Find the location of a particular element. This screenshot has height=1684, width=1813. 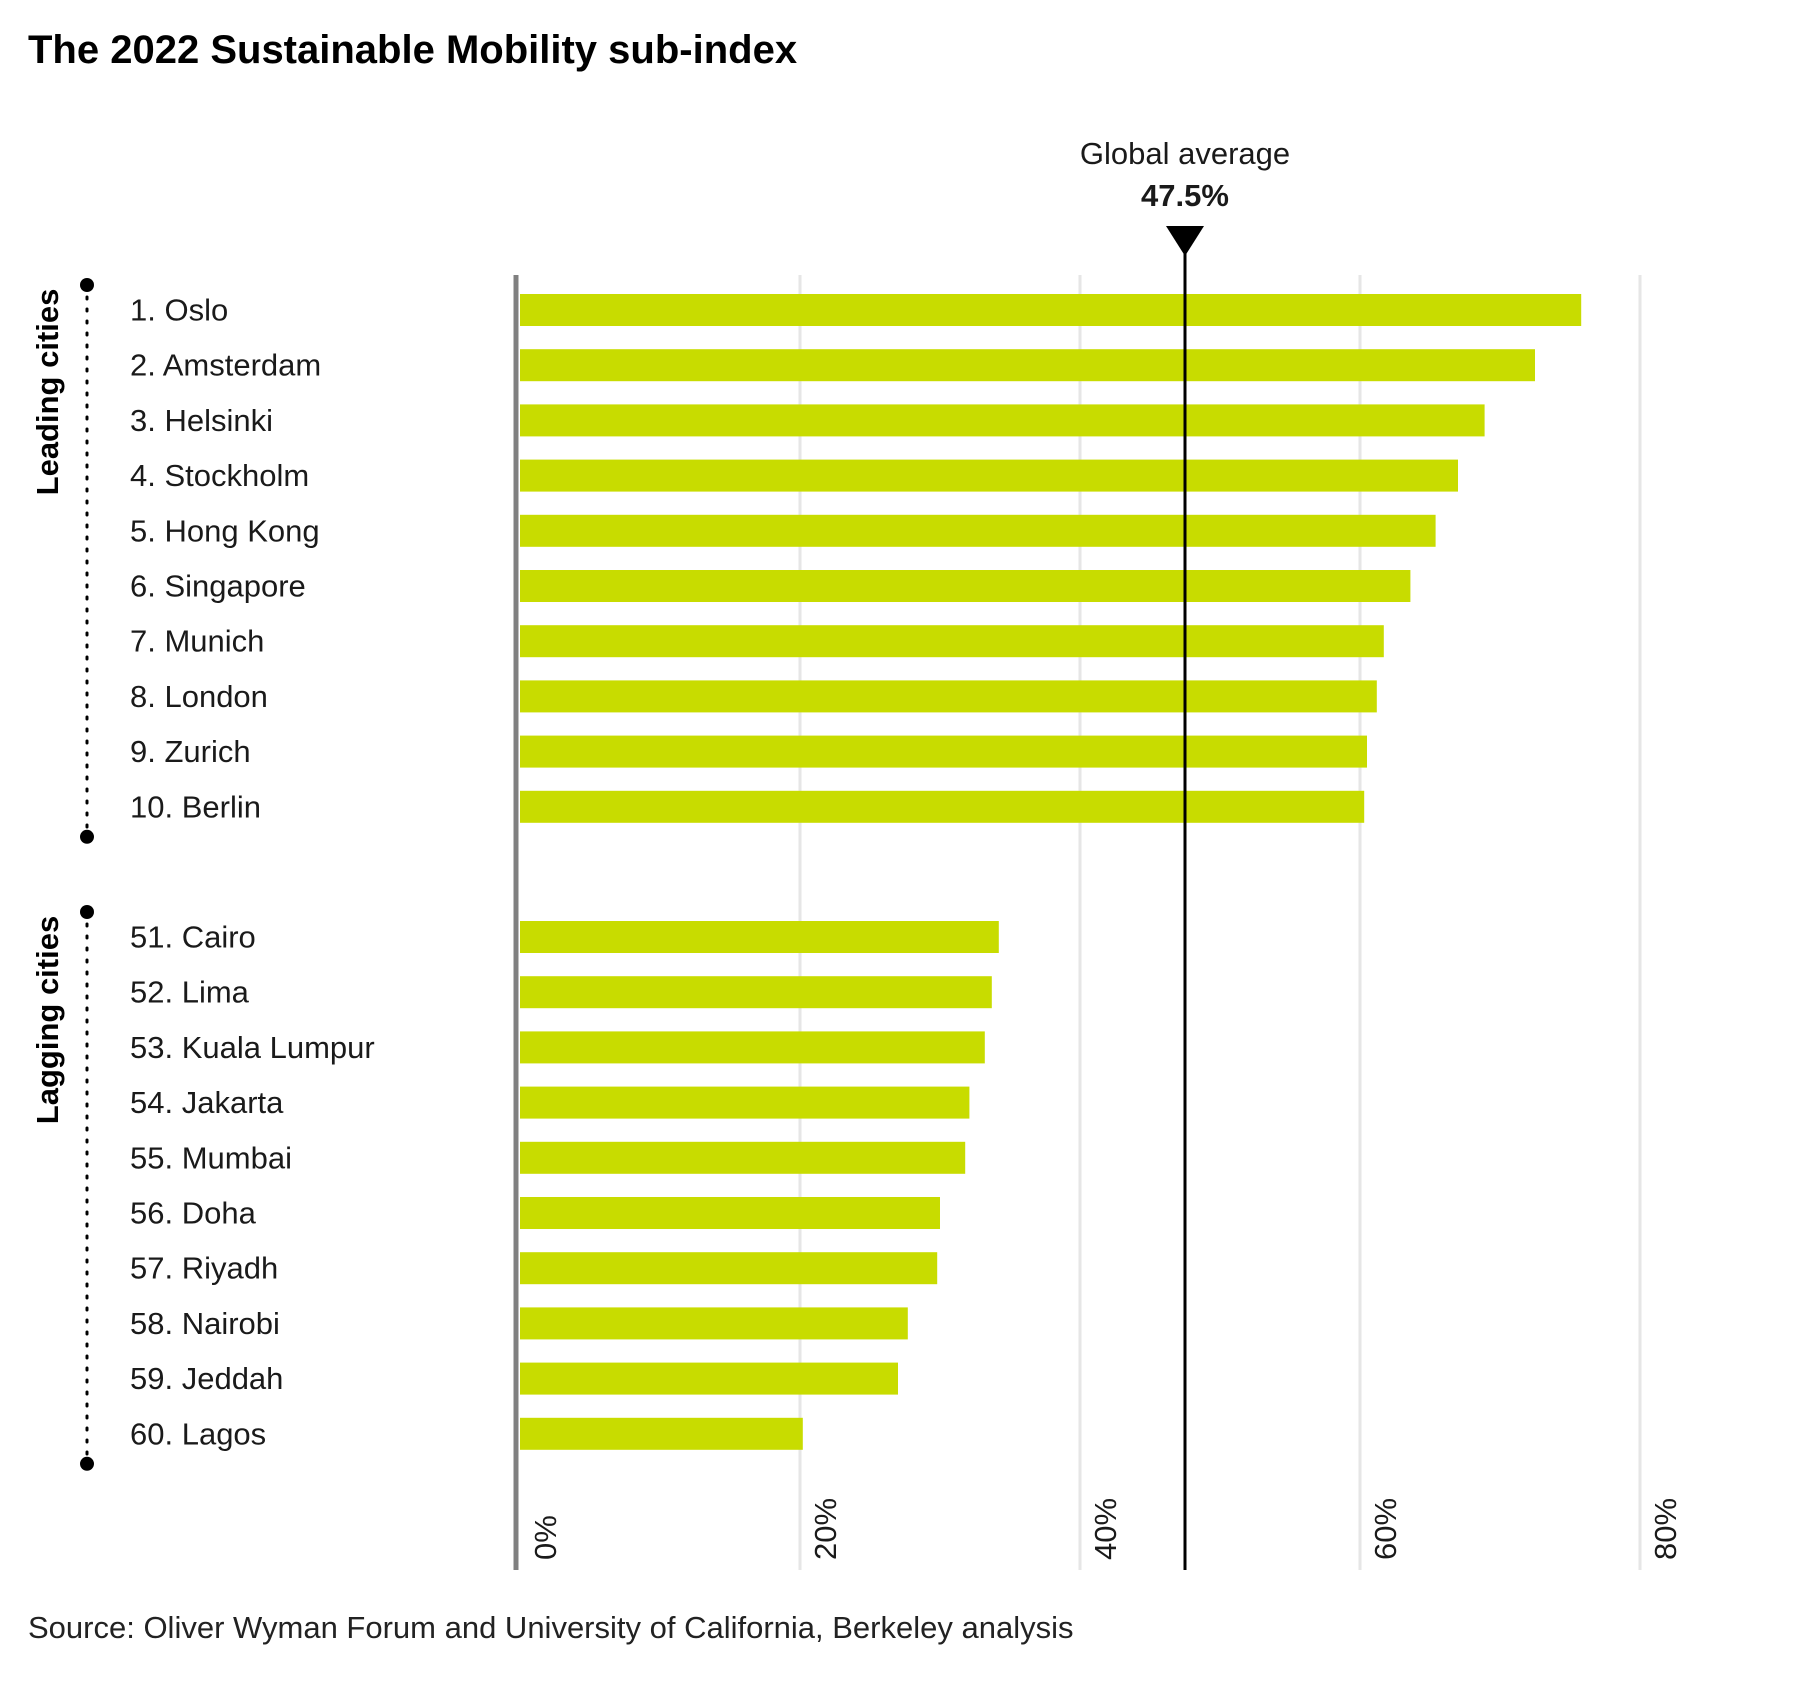

global-average-triangle-icon is located at coordinates (1185, 241).